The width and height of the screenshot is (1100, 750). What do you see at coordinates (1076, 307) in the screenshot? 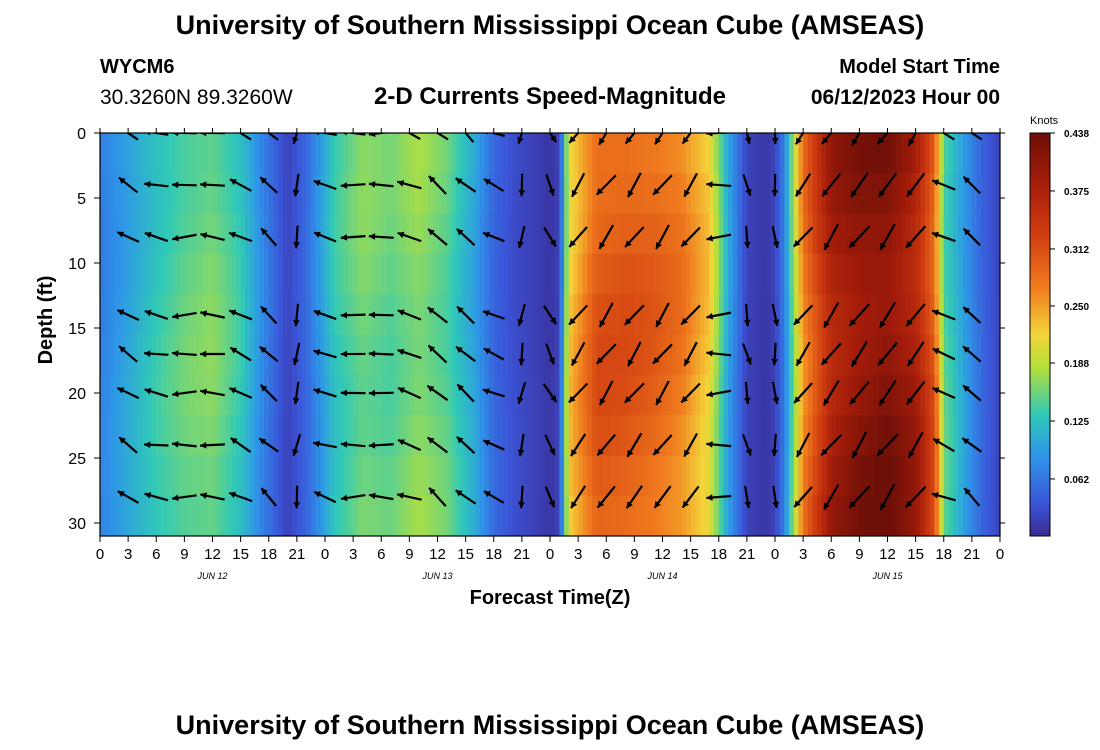
I see `colorbar-tick-label: 0.250` at bounding box center [1076, 307].